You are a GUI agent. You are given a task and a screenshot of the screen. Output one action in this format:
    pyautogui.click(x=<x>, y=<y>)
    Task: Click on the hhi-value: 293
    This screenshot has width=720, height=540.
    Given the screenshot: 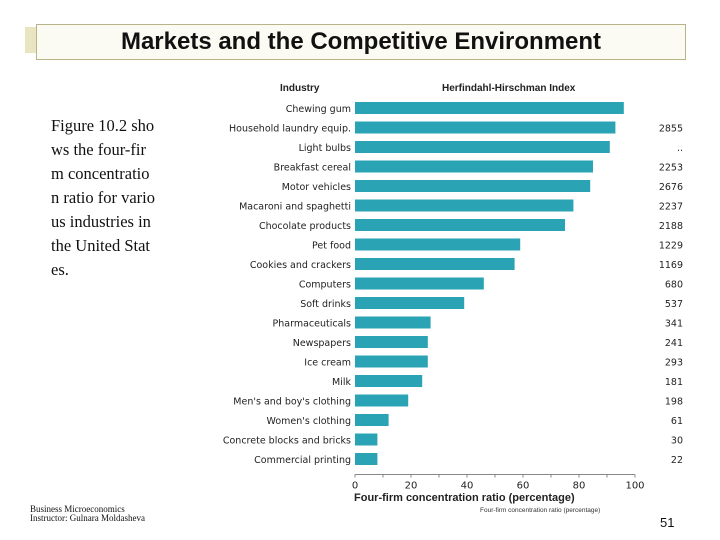 What is the action you would take?
    pyautogui.click(x=674, y=363)
    